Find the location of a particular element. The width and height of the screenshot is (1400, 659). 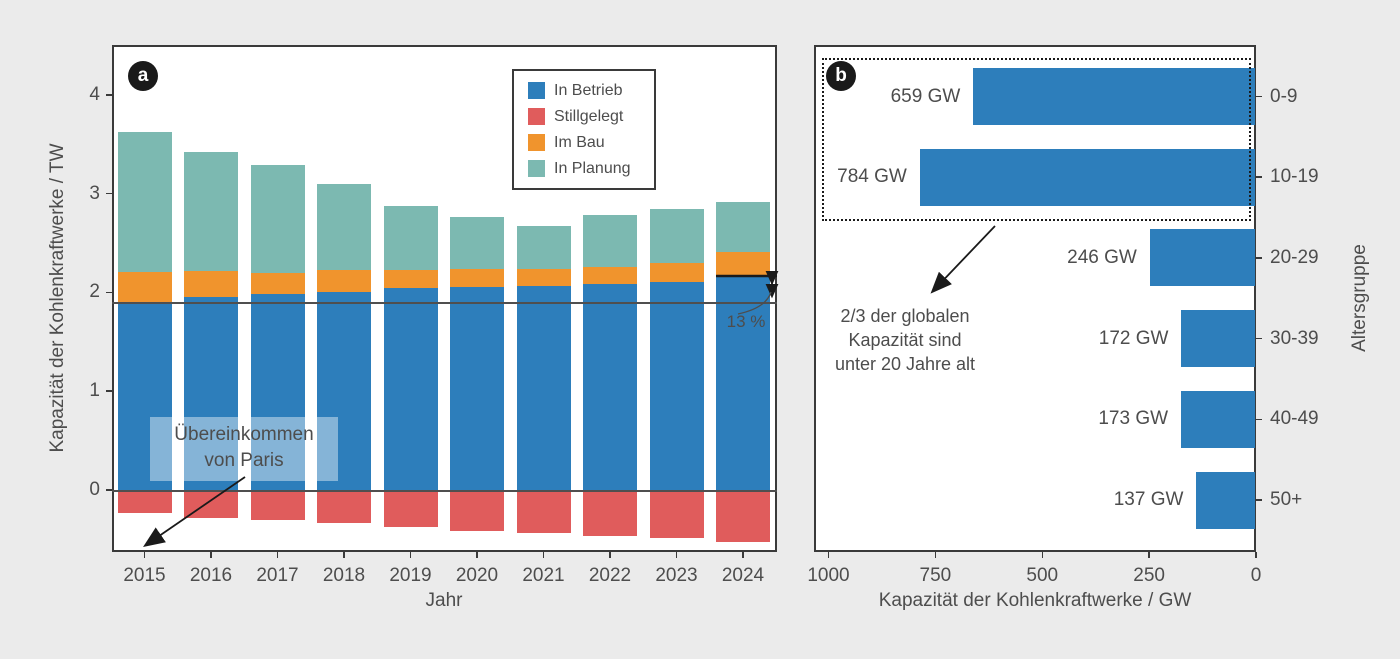

bar-im-bau-2024 is located at coordinates (743, 264).